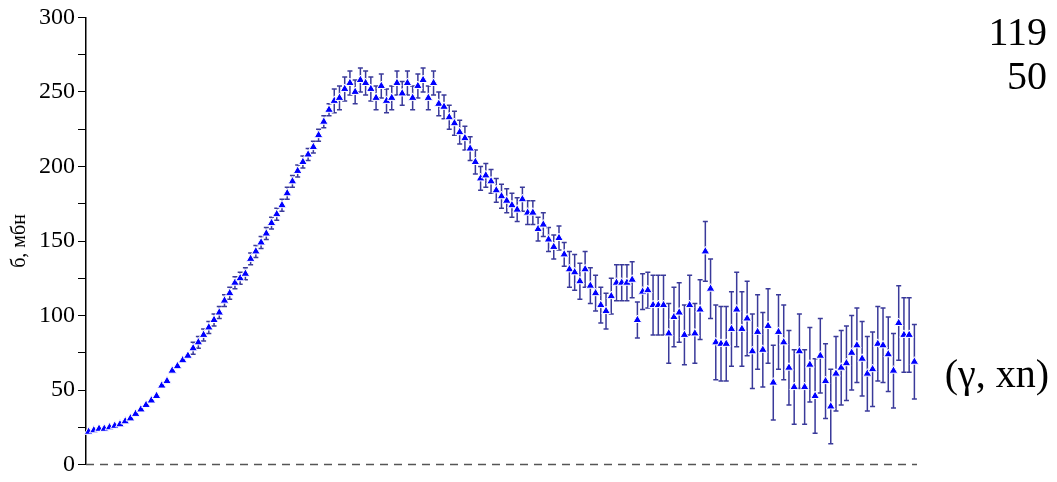  I want to click on y-tick-label: 150, so click(57, 239).